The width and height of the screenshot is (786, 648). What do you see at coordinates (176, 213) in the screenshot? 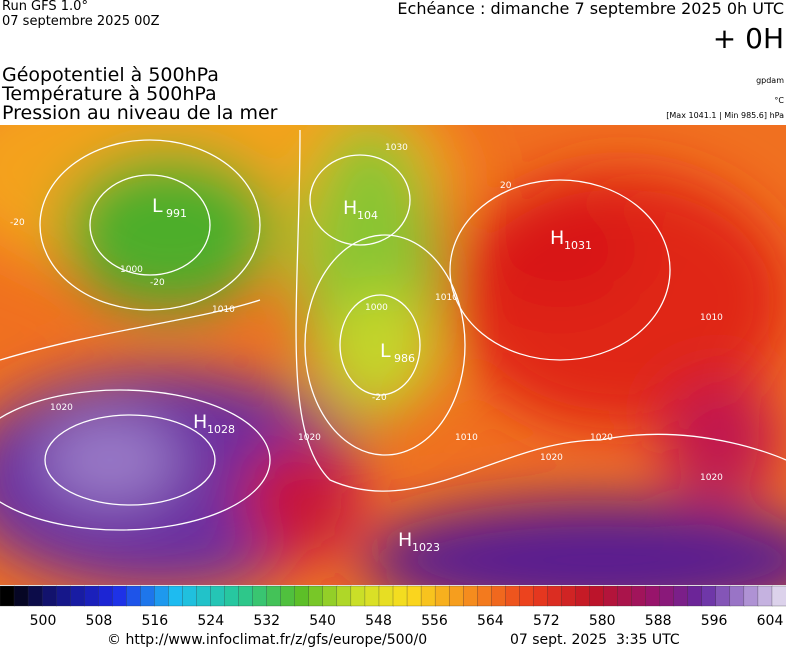
I see `pressure-value: 991` at bounding box center [176, 213].